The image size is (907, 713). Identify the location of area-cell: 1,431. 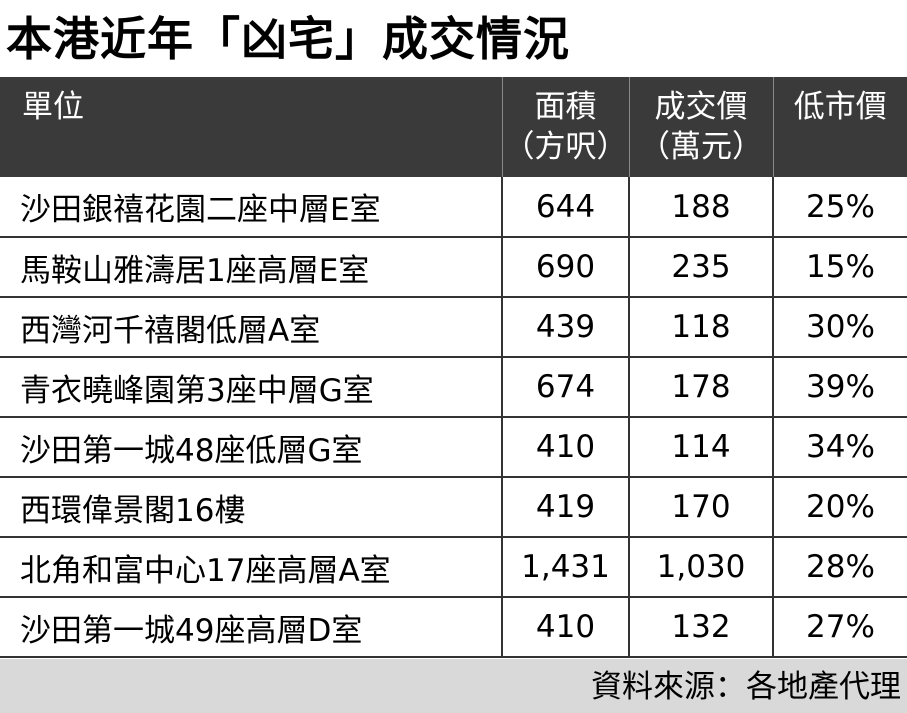
(566, 567).